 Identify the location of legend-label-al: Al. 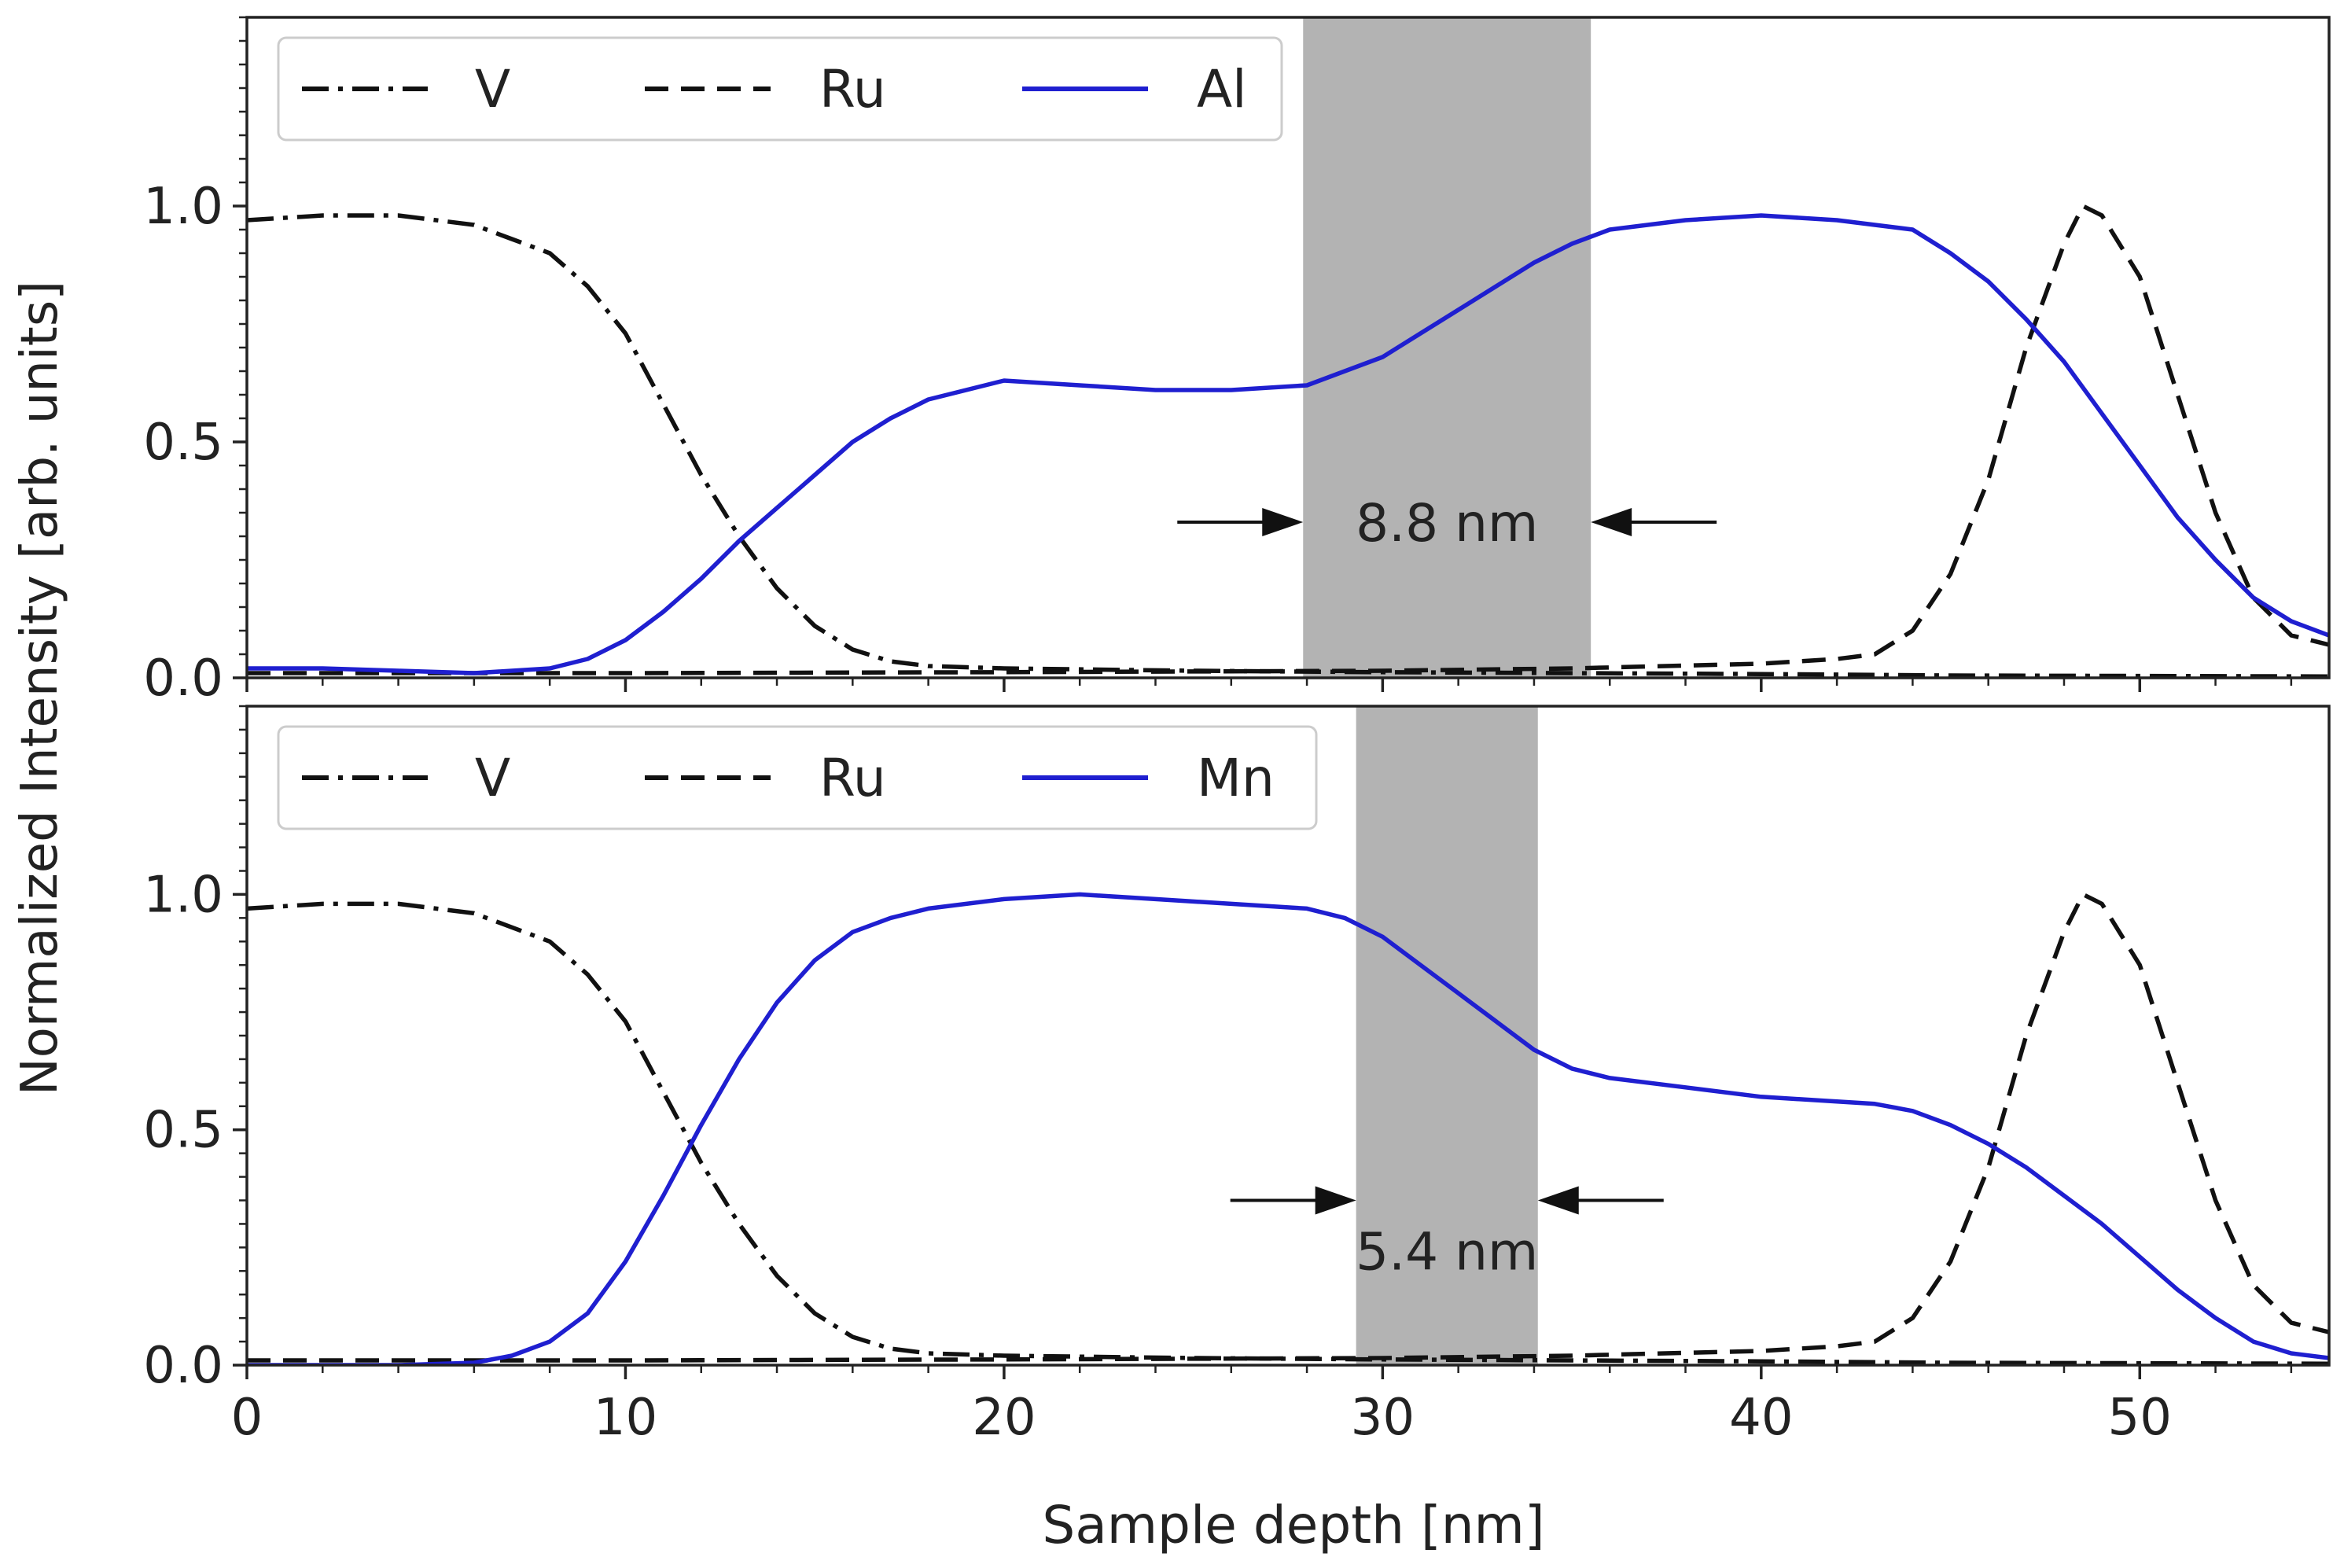
(1222, 89).